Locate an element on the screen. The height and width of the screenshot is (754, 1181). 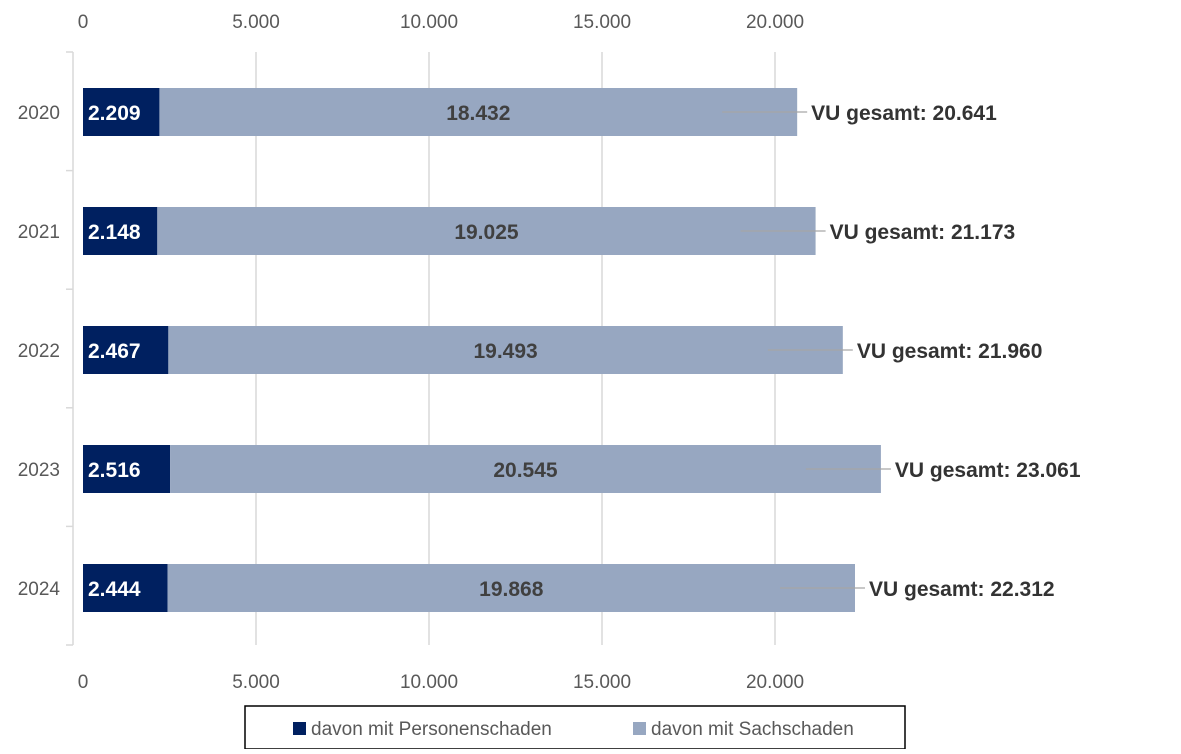
data-label-sachschaden: 19.025 is located at coordinates (486, 232).